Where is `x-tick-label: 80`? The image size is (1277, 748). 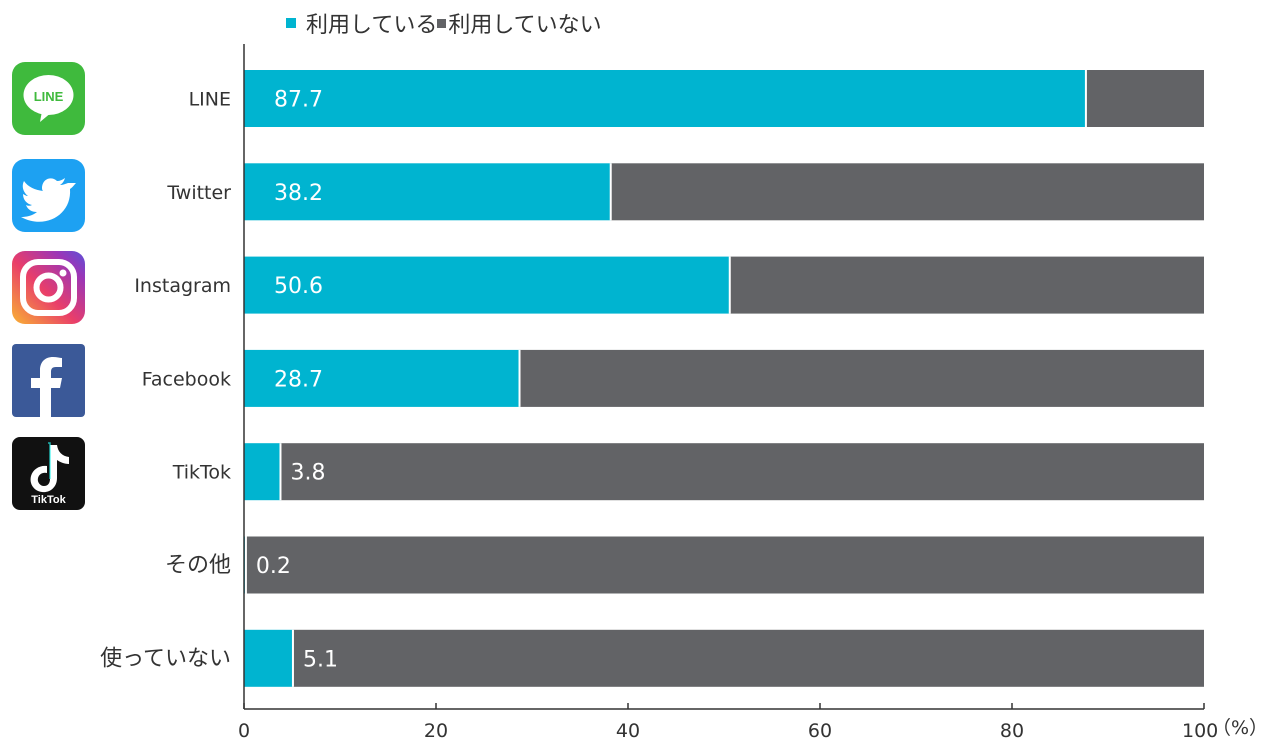
x-tick-label: 80 is located at coordinates (1012, 731).